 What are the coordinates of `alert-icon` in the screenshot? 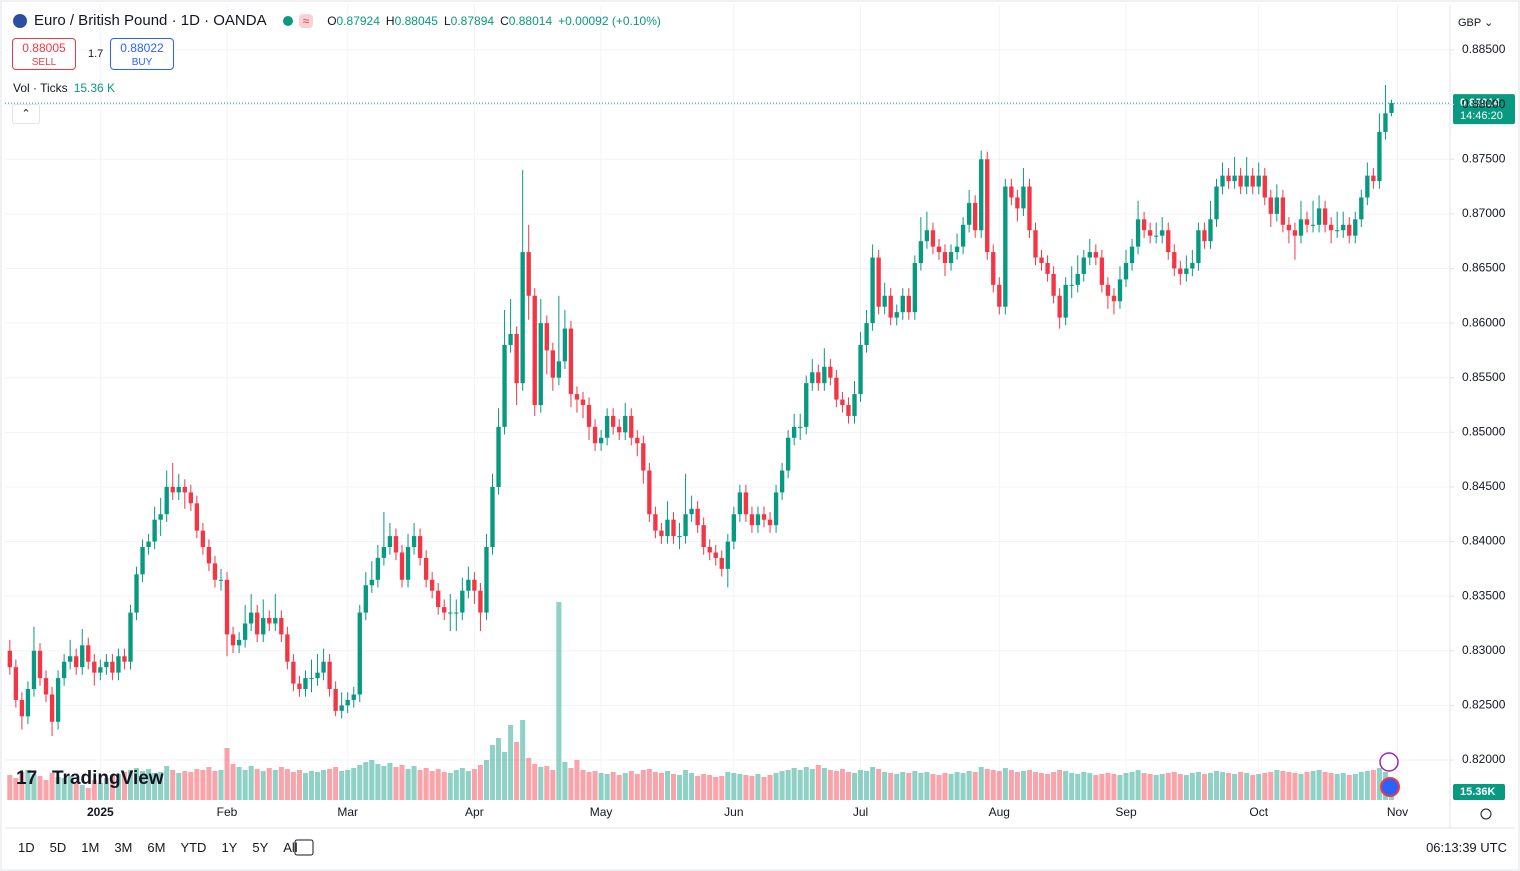 It's located at (1389, 762).